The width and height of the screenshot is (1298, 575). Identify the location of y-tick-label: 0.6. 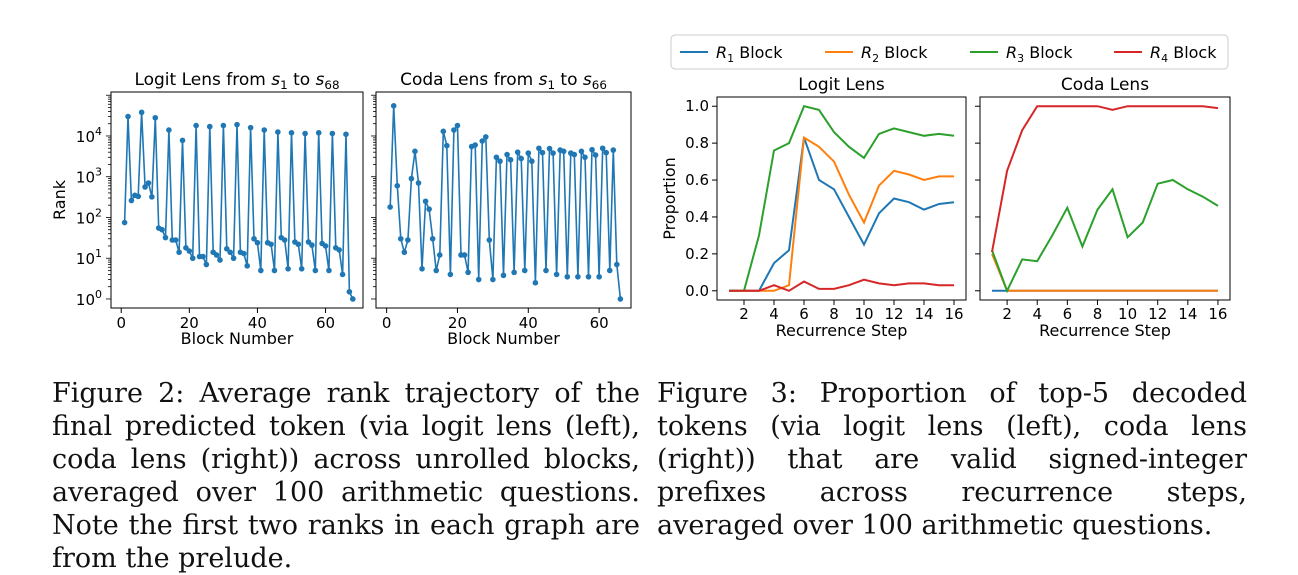
(697, 180).